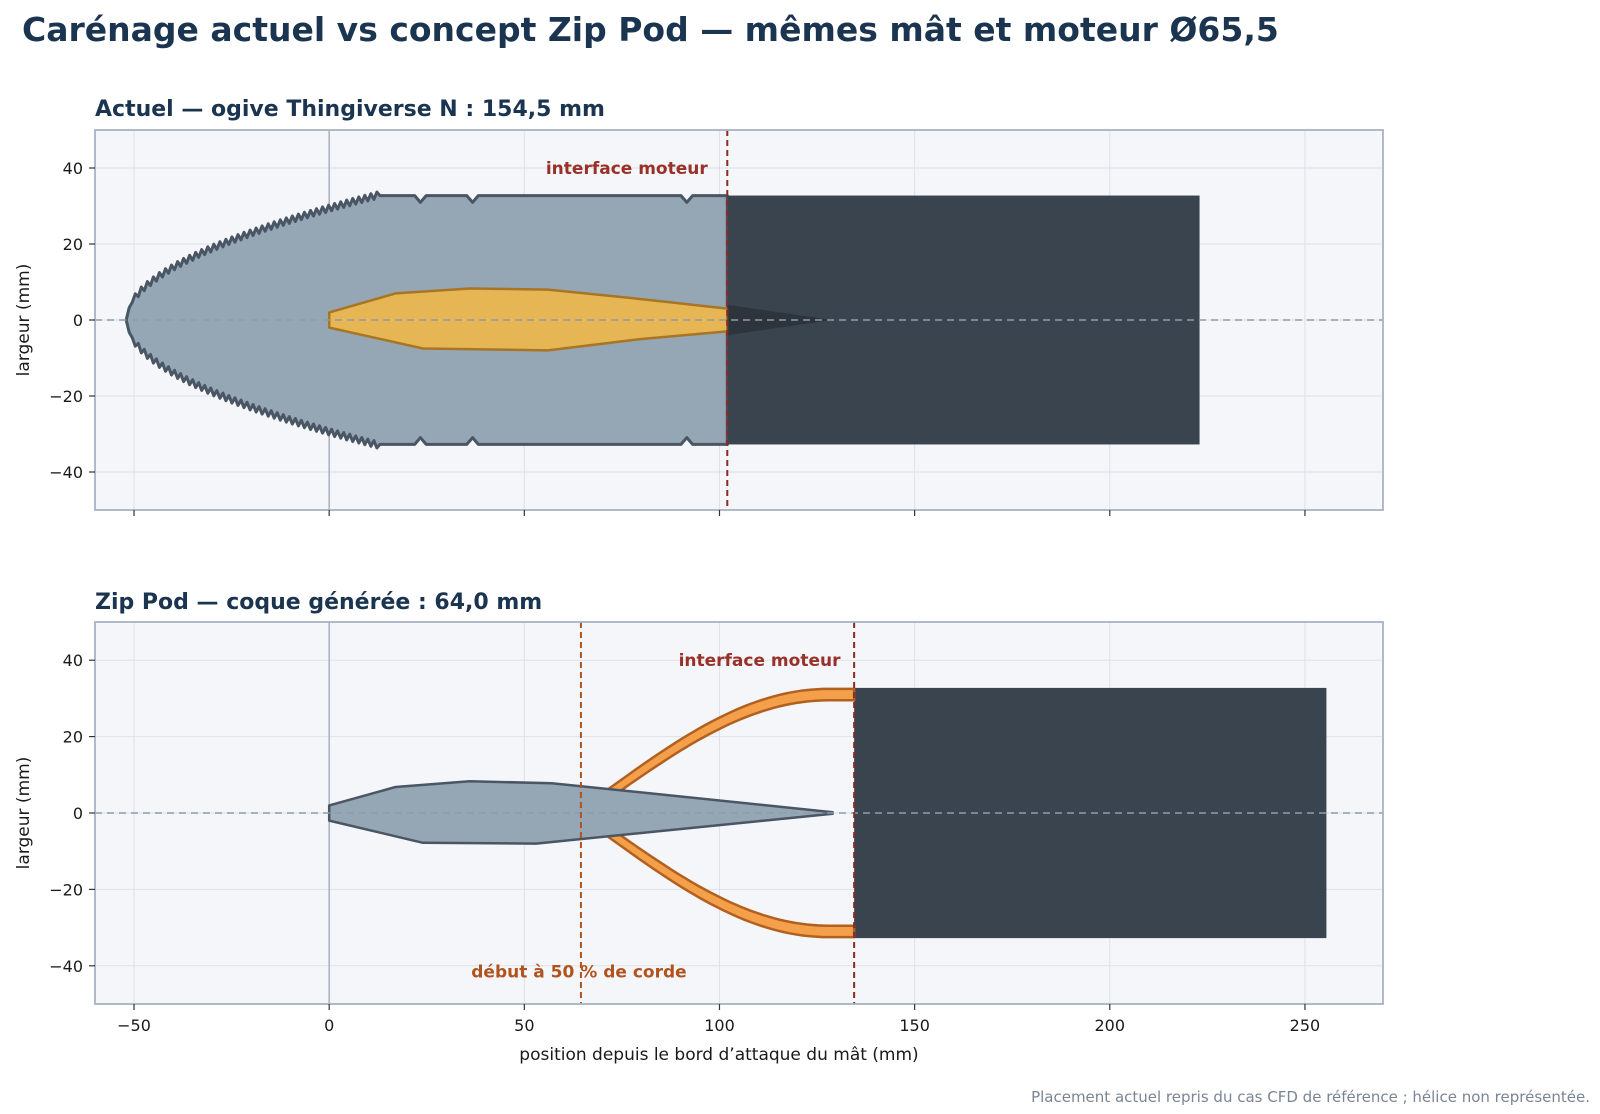 The image size is (1600, 1114). I want to click on panel-zippod-annotation-label-0: interface moteur, so click(760, 661).